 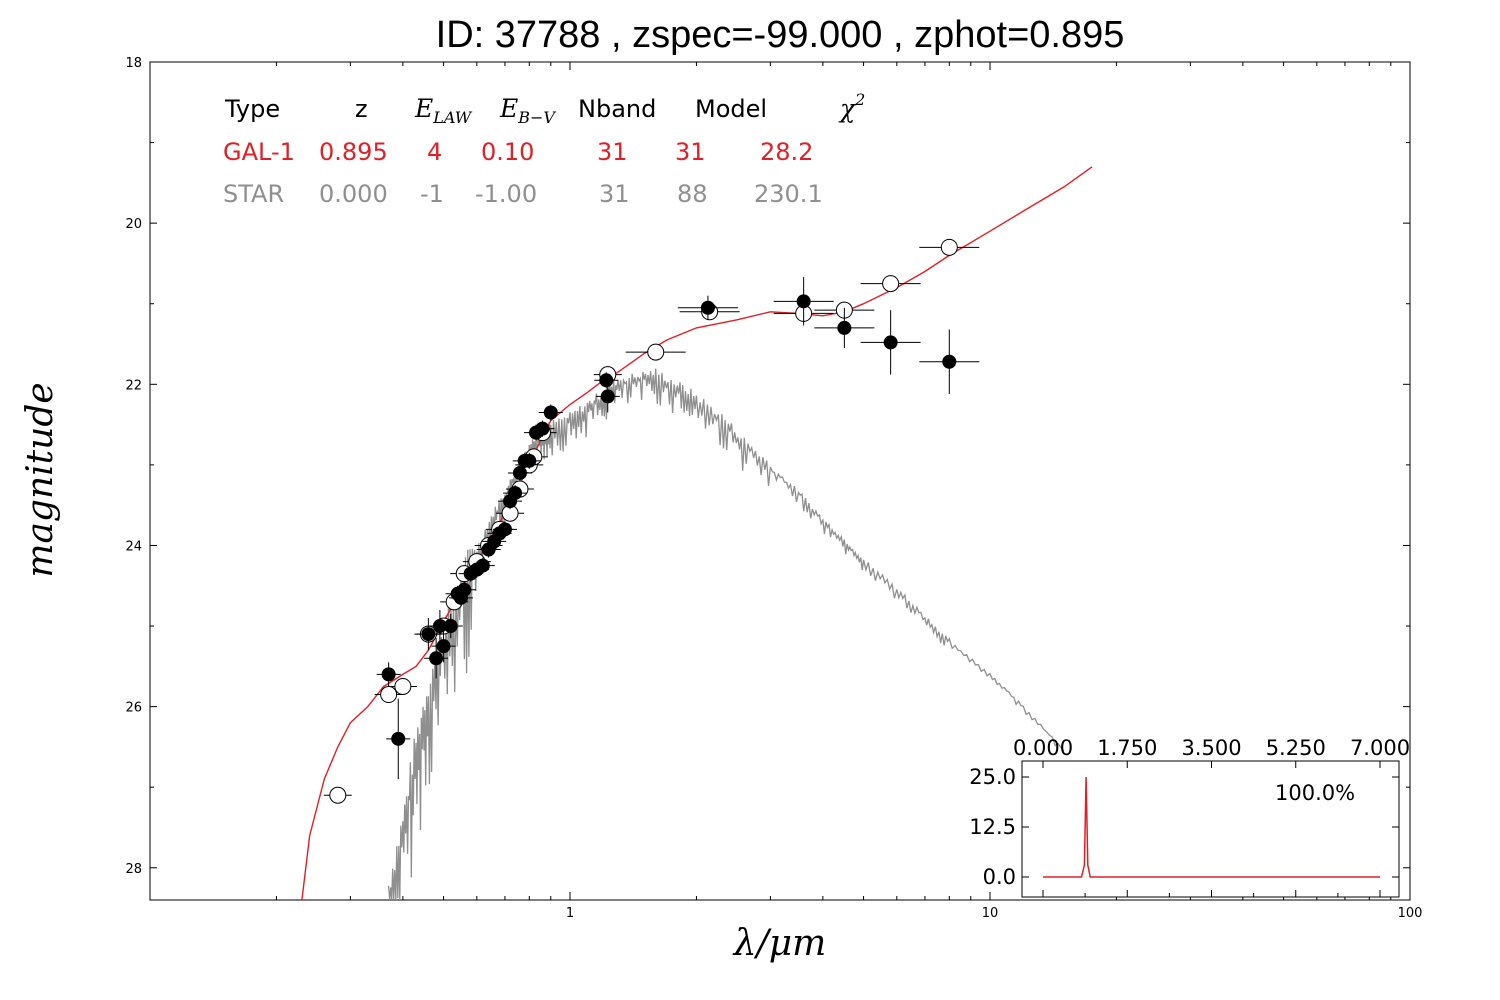 What do you see at coordinates (527, 110) in the screenshot?
I see `table-header-ebv: EB−V` at bounding box center [527, 110].